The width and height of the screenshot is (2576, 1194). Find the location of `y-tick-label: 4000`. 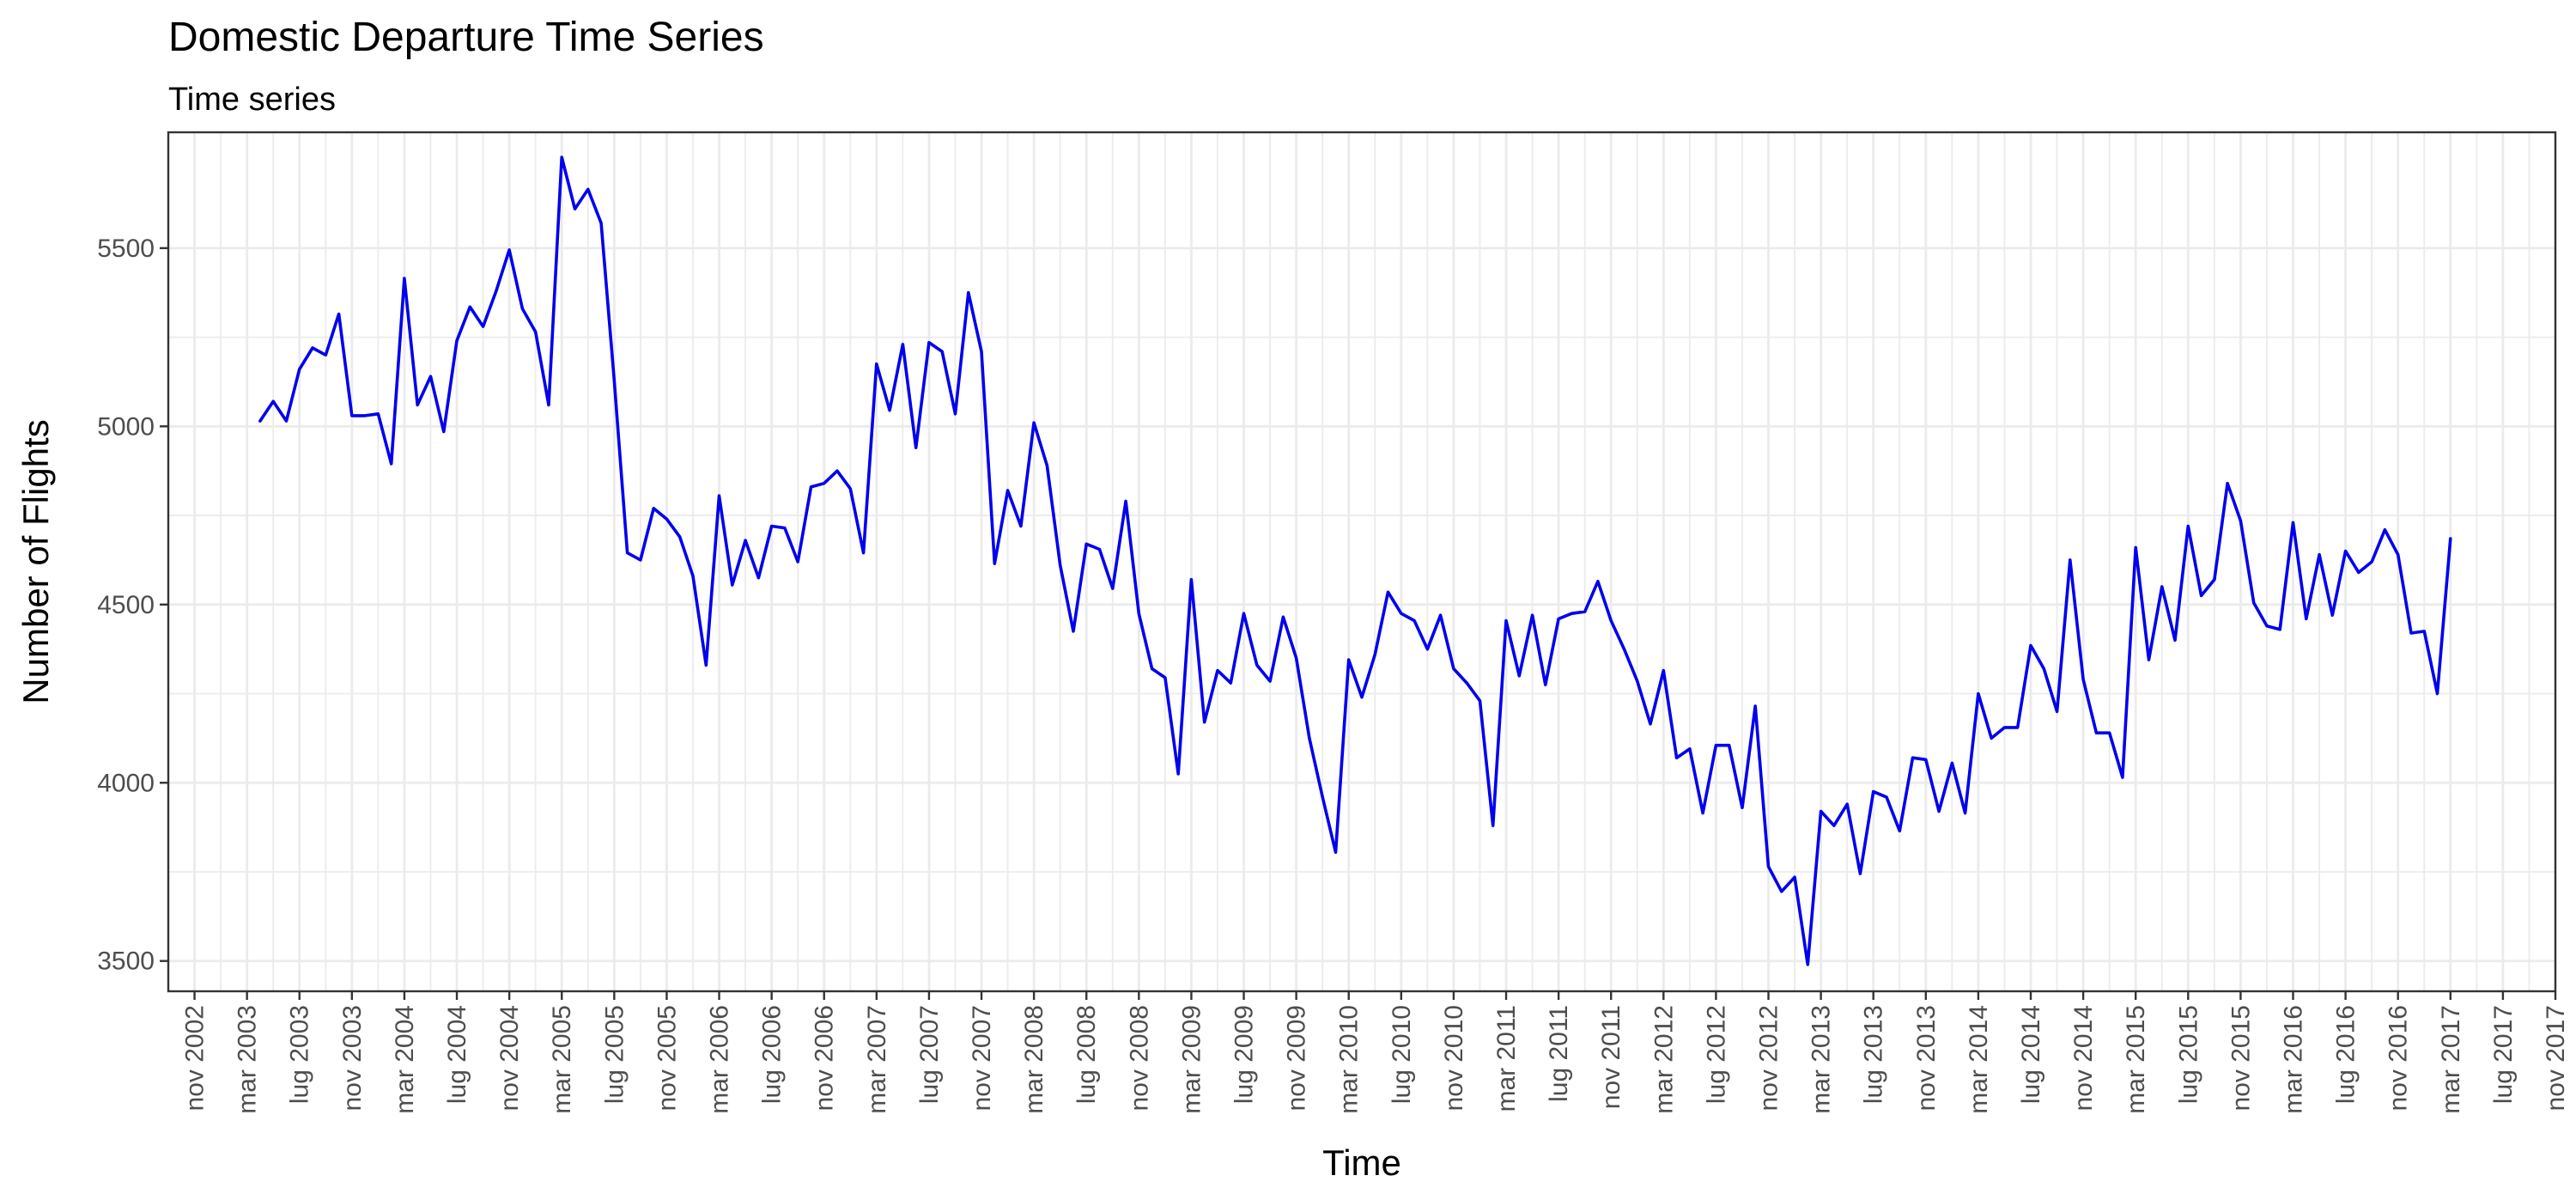

y-tick-label: 4000 is located at coordinates (126, 783).